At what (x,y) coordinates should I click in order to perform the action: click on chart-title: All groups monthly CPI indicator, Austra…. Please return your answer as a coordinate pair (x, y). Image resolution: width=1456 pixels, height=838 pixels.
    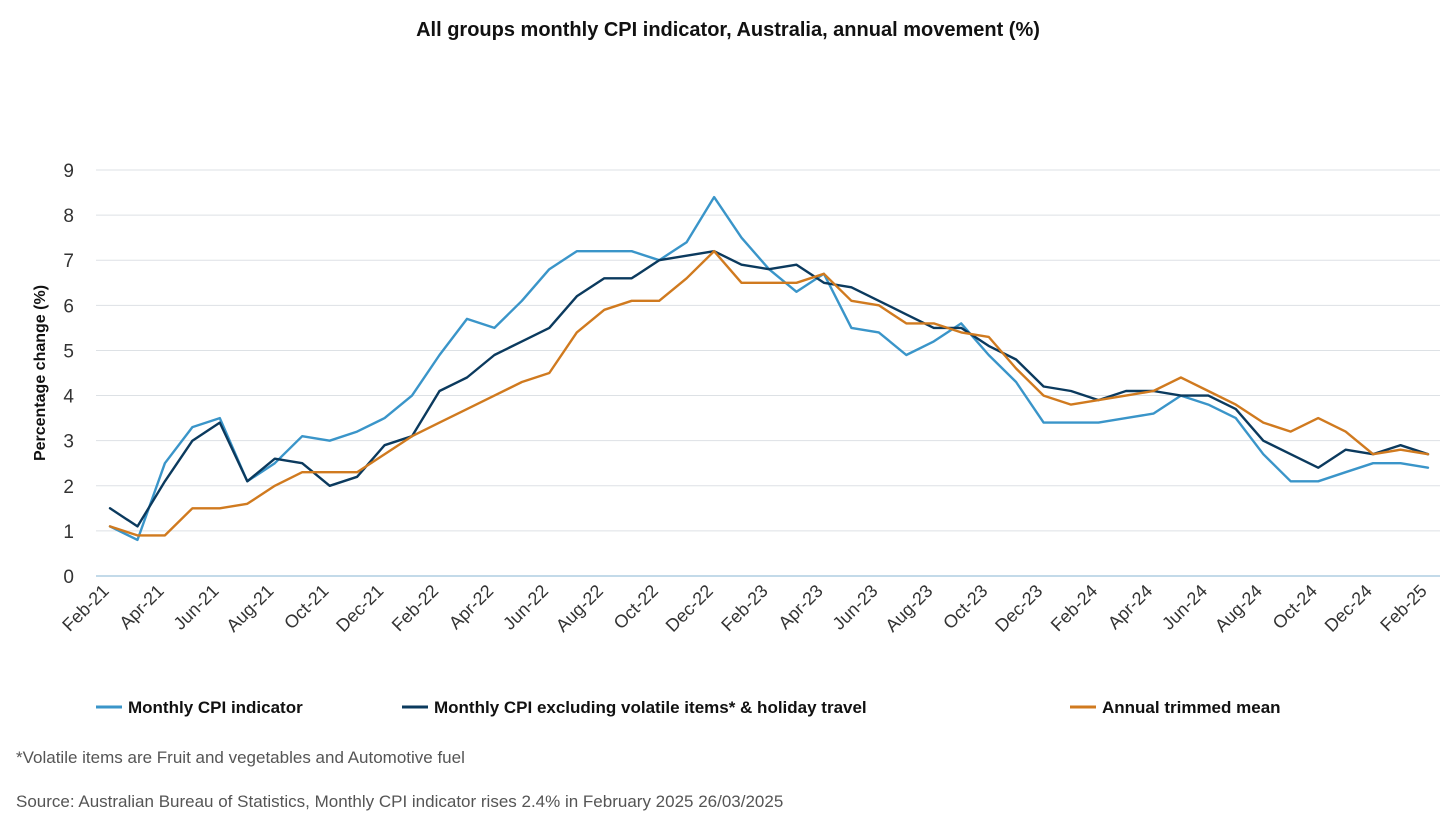
    Looking at the image, I should click on (728, 30).